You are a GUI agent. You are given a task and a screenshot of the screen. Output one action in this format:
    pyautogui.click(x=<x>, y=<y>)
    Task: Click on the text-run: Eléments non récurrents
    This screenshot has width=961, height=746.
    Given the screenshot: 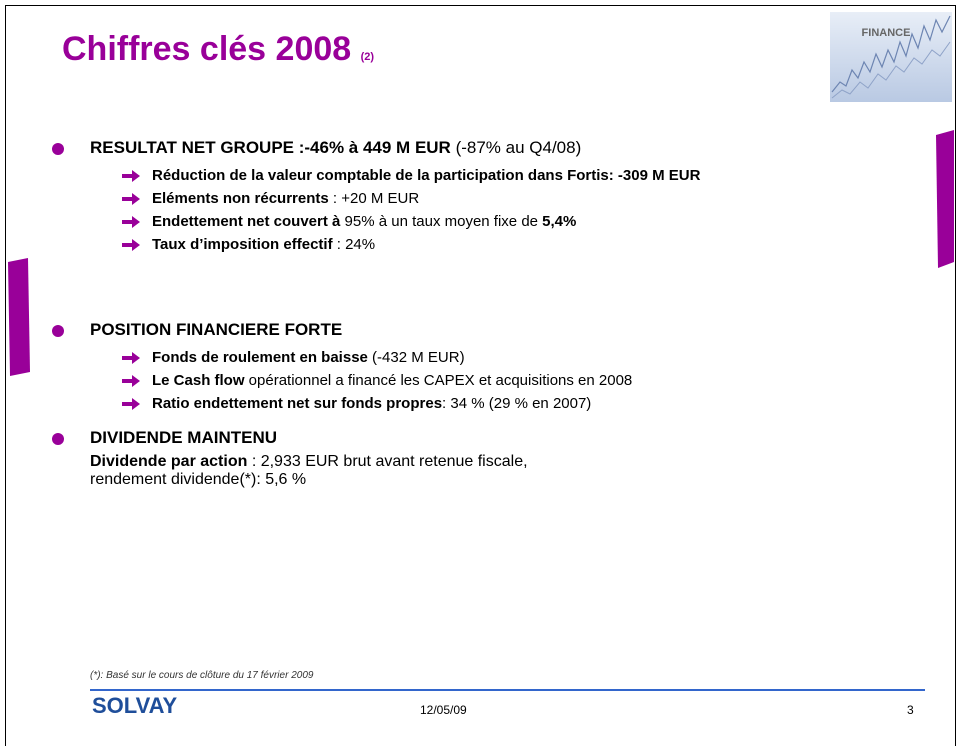 What is the action you would take?
    pyautogui.click(x=240, y=198)
    